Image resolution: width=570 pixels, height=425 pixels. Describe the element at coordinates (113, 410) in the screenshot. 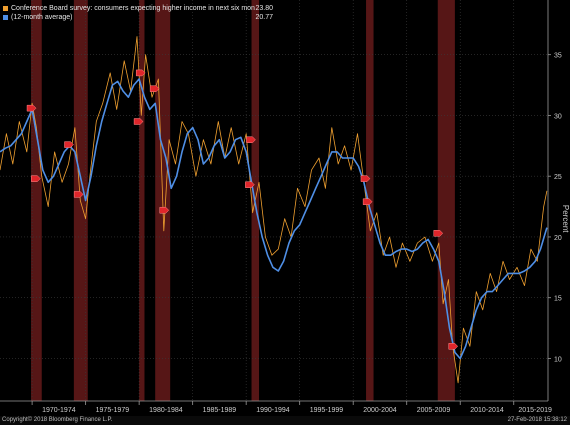

I see `x-tick-label: 1975-1979` at that location.